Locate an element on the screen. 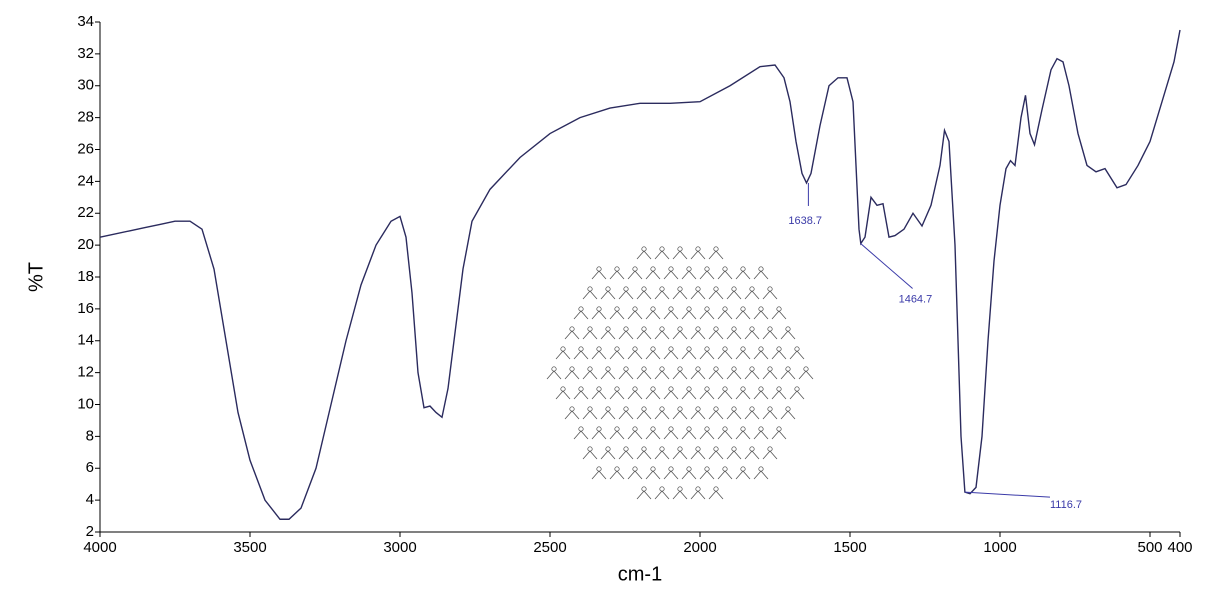 This screenshot has width=1205, height=593. x-tick-label: 2000 is located at coordinates (699, 547).